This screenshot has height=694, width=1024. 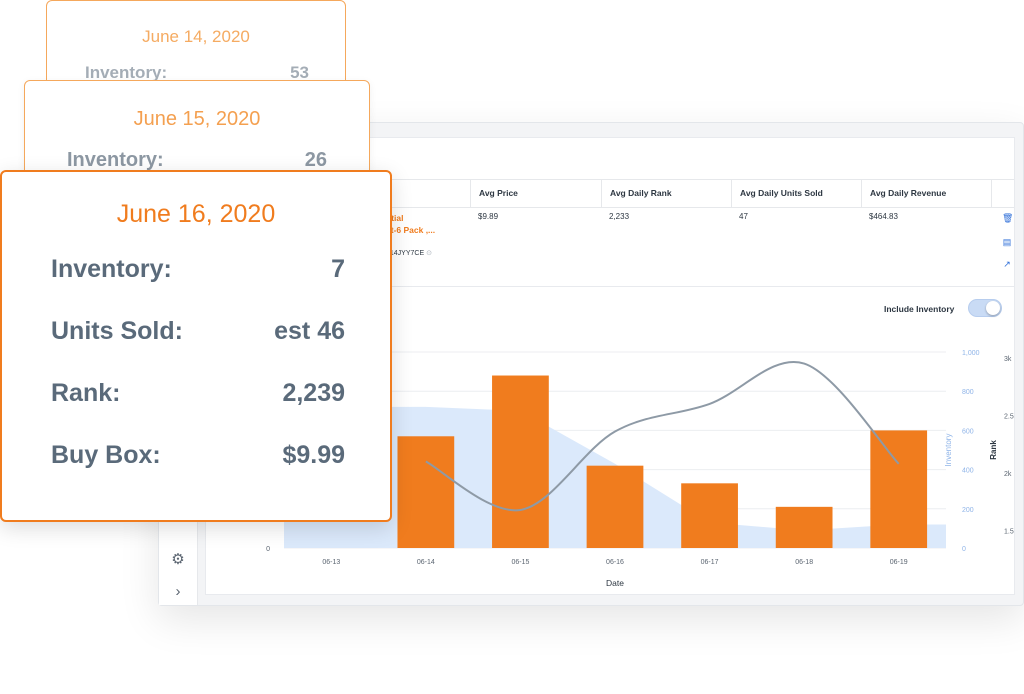 I want to click on x-axis-label: Date, so click(x=615, y=583).